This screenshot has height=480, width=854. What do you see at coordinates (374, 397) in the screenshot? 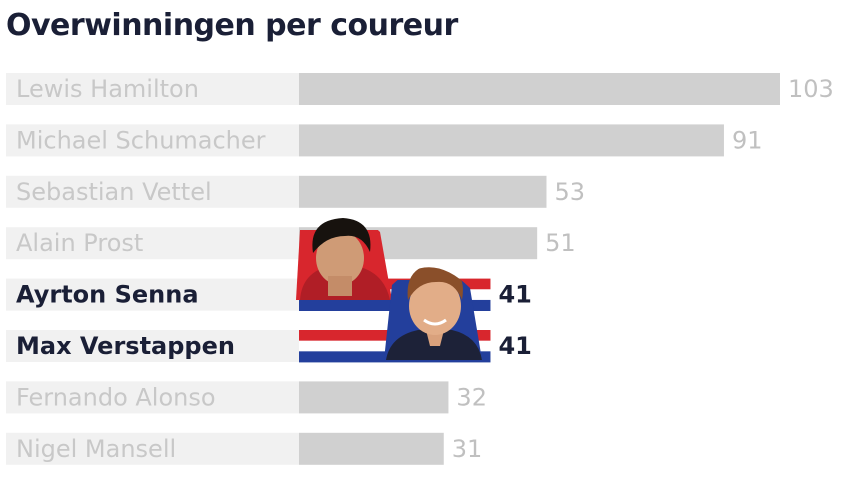
I see `bar-fernando-alonso` at bounding box center [374, 397].